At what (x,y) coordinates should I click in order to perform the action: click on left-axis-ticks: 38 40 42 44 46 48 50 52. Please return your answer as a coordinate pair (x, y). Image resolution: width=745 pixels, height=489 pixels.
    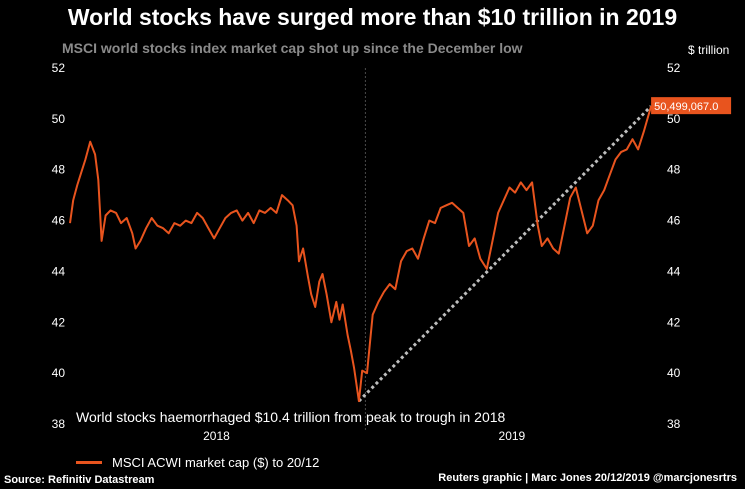
    Looking at the image, I should click on (59, 246).